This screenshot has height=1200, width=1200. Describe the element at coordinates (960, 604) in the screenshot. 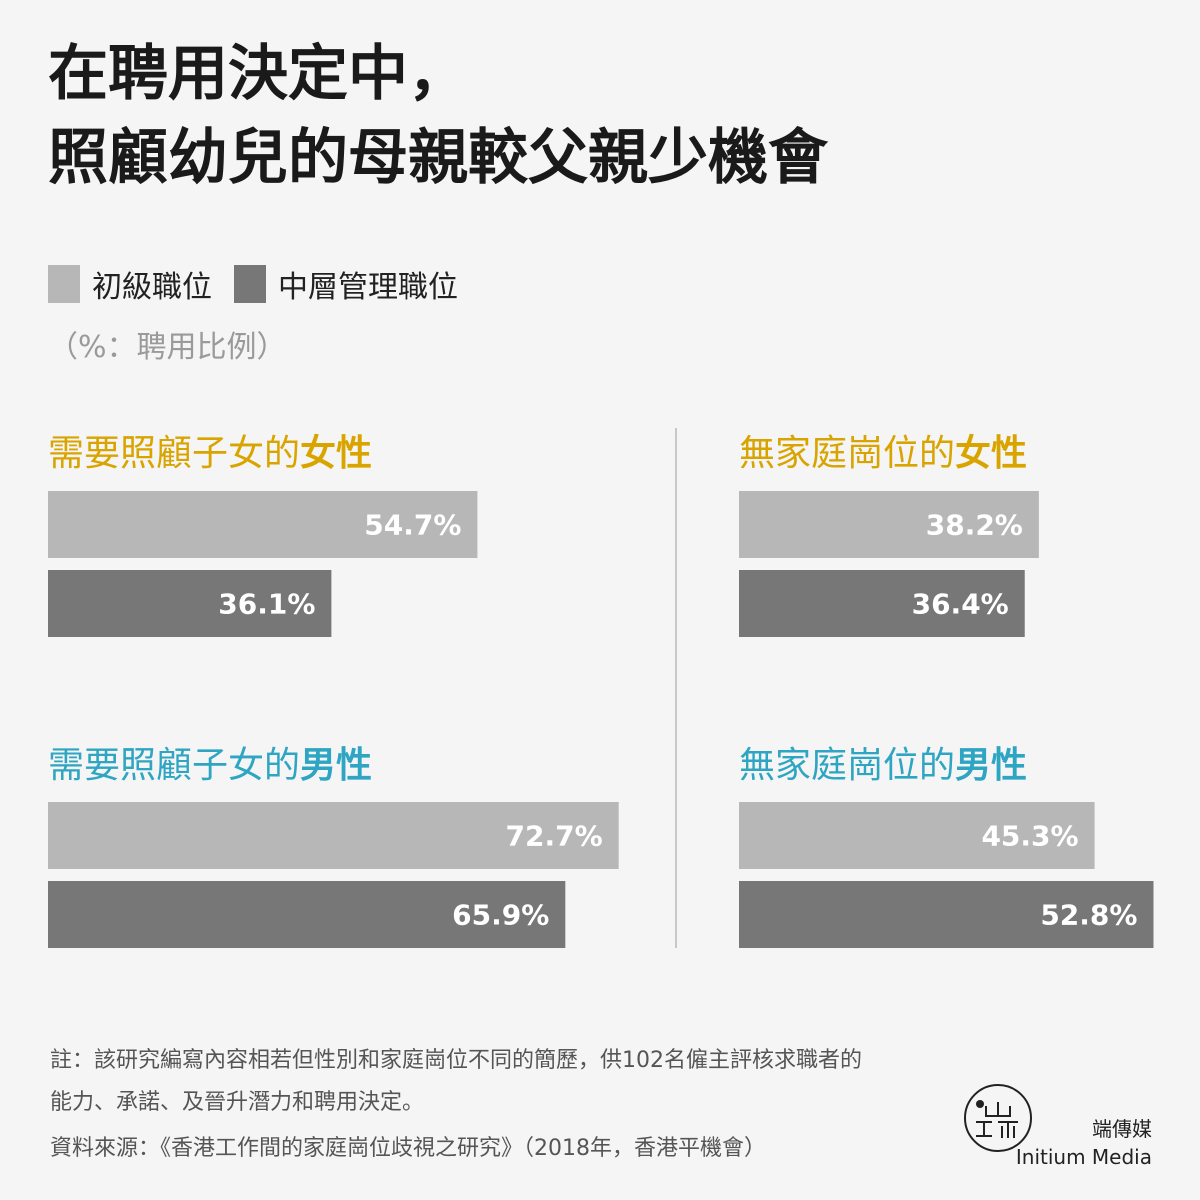

I see `bar-label-1-1: 36.4%` at that location.